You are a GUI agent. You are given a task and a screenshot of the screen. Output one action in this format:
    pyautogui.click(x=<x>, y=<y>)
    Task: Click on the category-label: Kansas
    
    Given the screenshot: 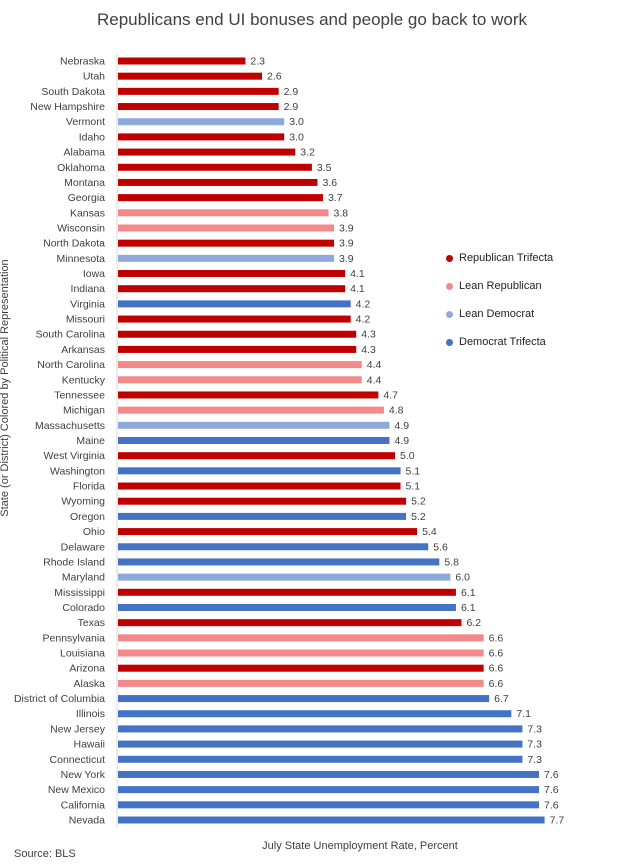 What is the action you would take?
    pyautogui.click(x=87, y=213)
    